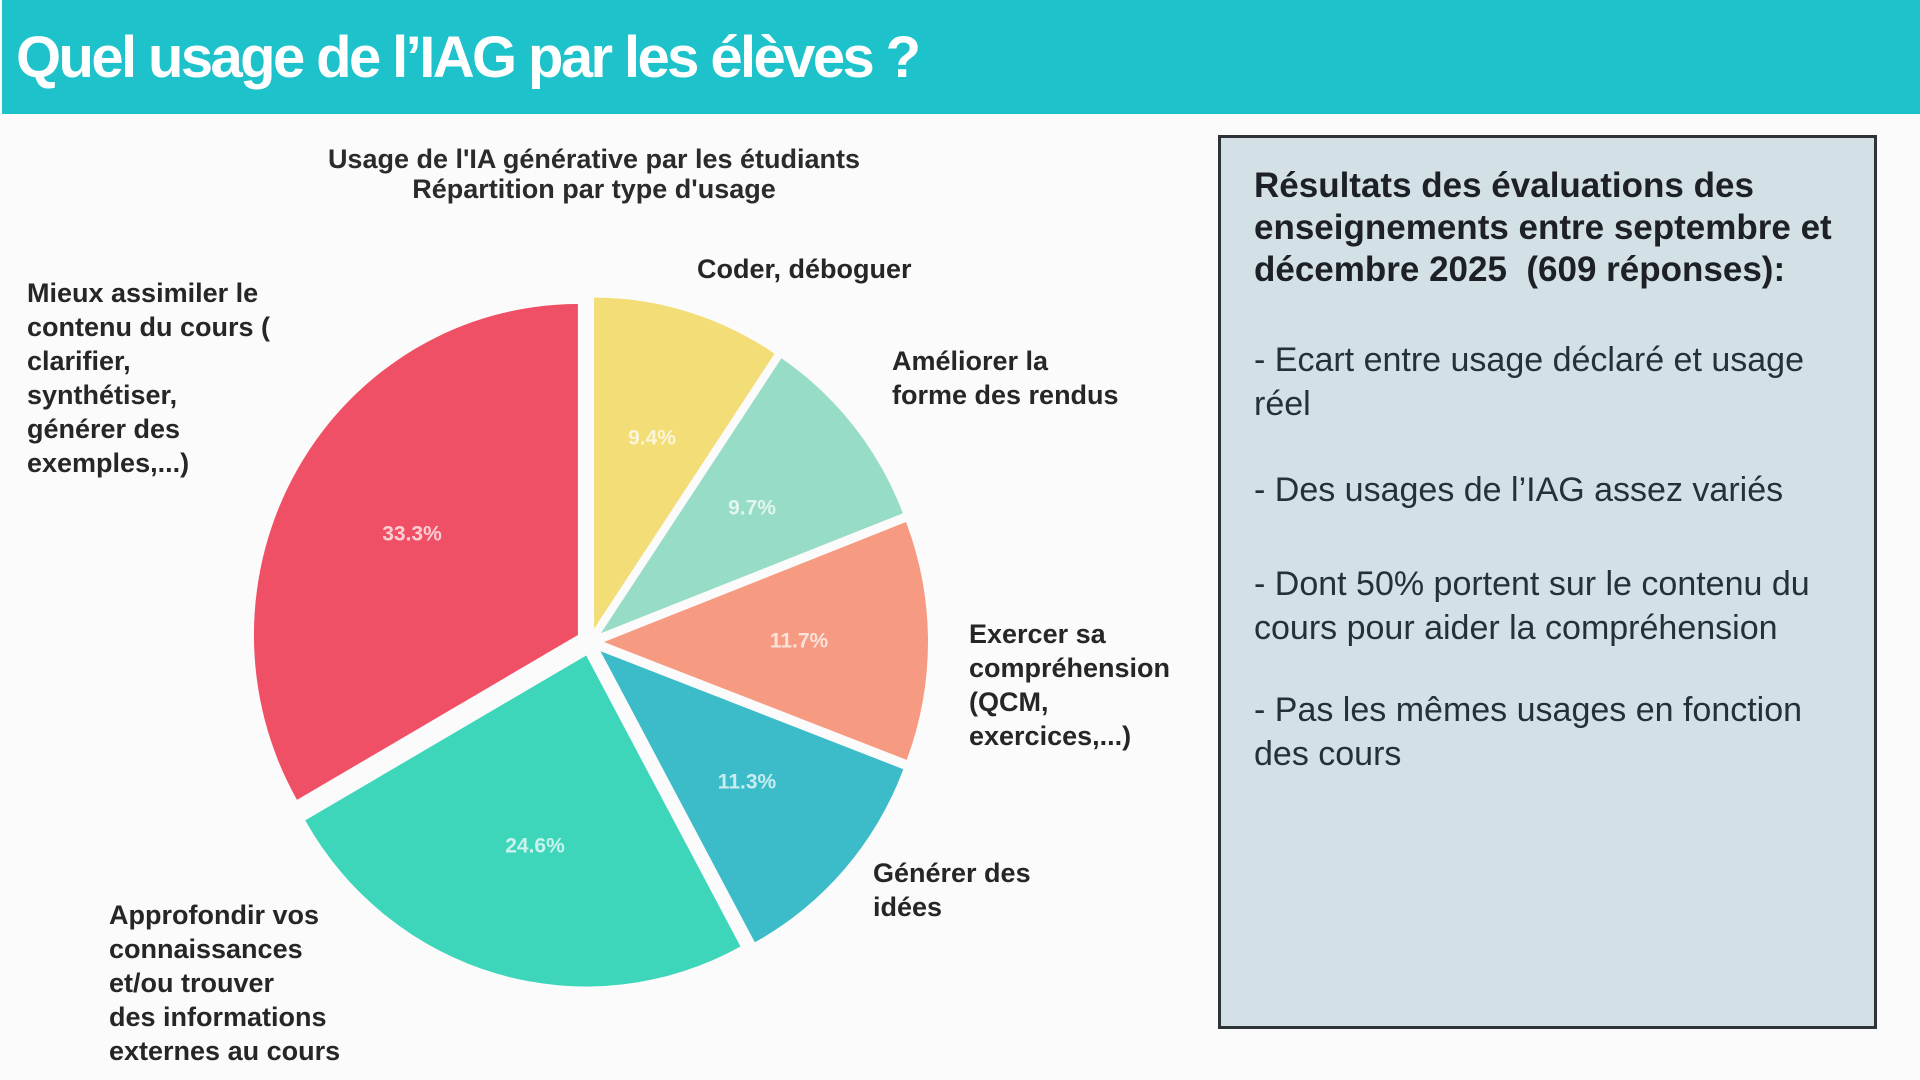 The width and height of the screenshot is (1920, 1080). I want to click on svg-text: 24.6%, so click(535, 846).